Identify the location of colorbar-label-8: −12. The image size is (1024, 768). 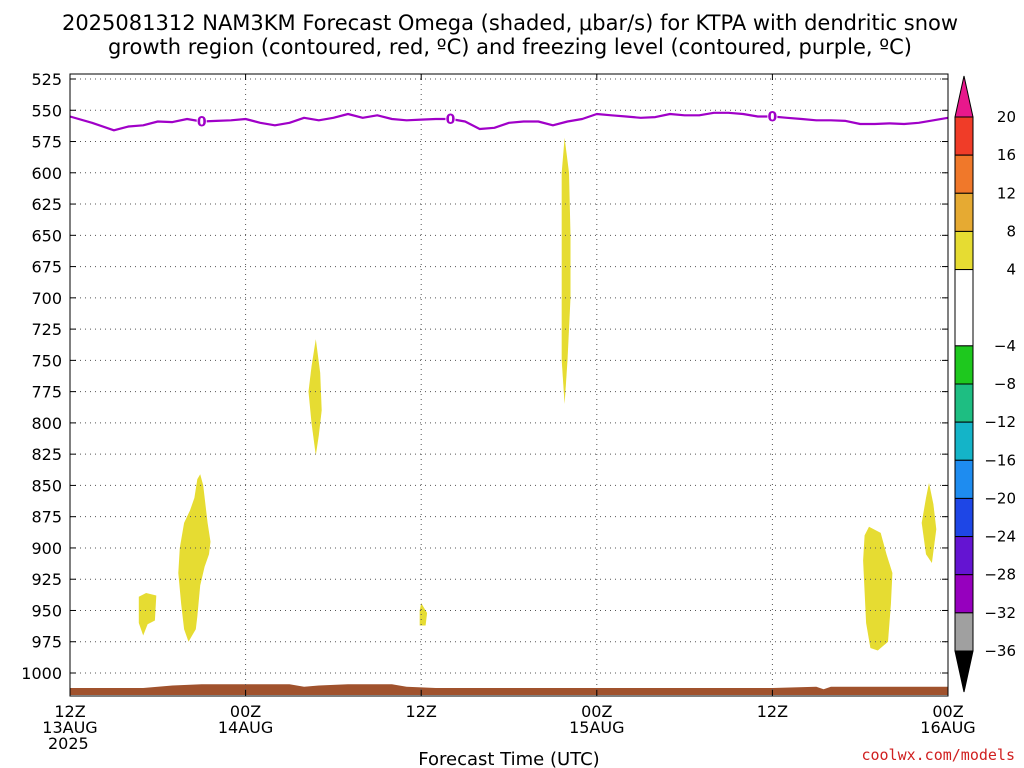
(1000, 422).